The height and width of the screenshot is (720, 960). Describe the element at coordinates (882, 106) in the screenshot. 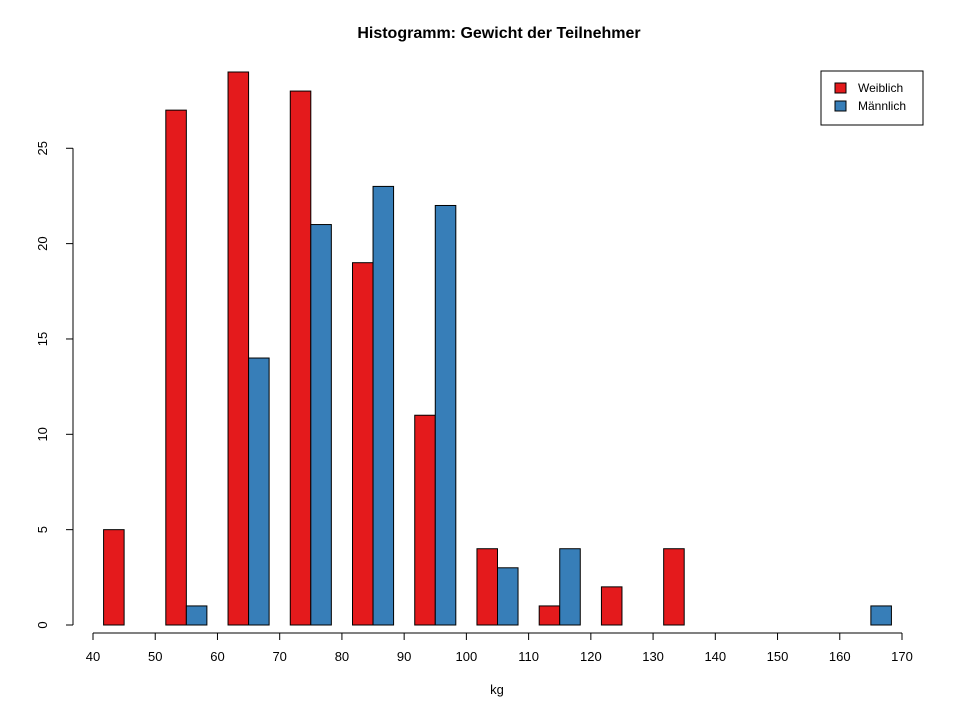

I see `legend-label: Männlich` at that location.